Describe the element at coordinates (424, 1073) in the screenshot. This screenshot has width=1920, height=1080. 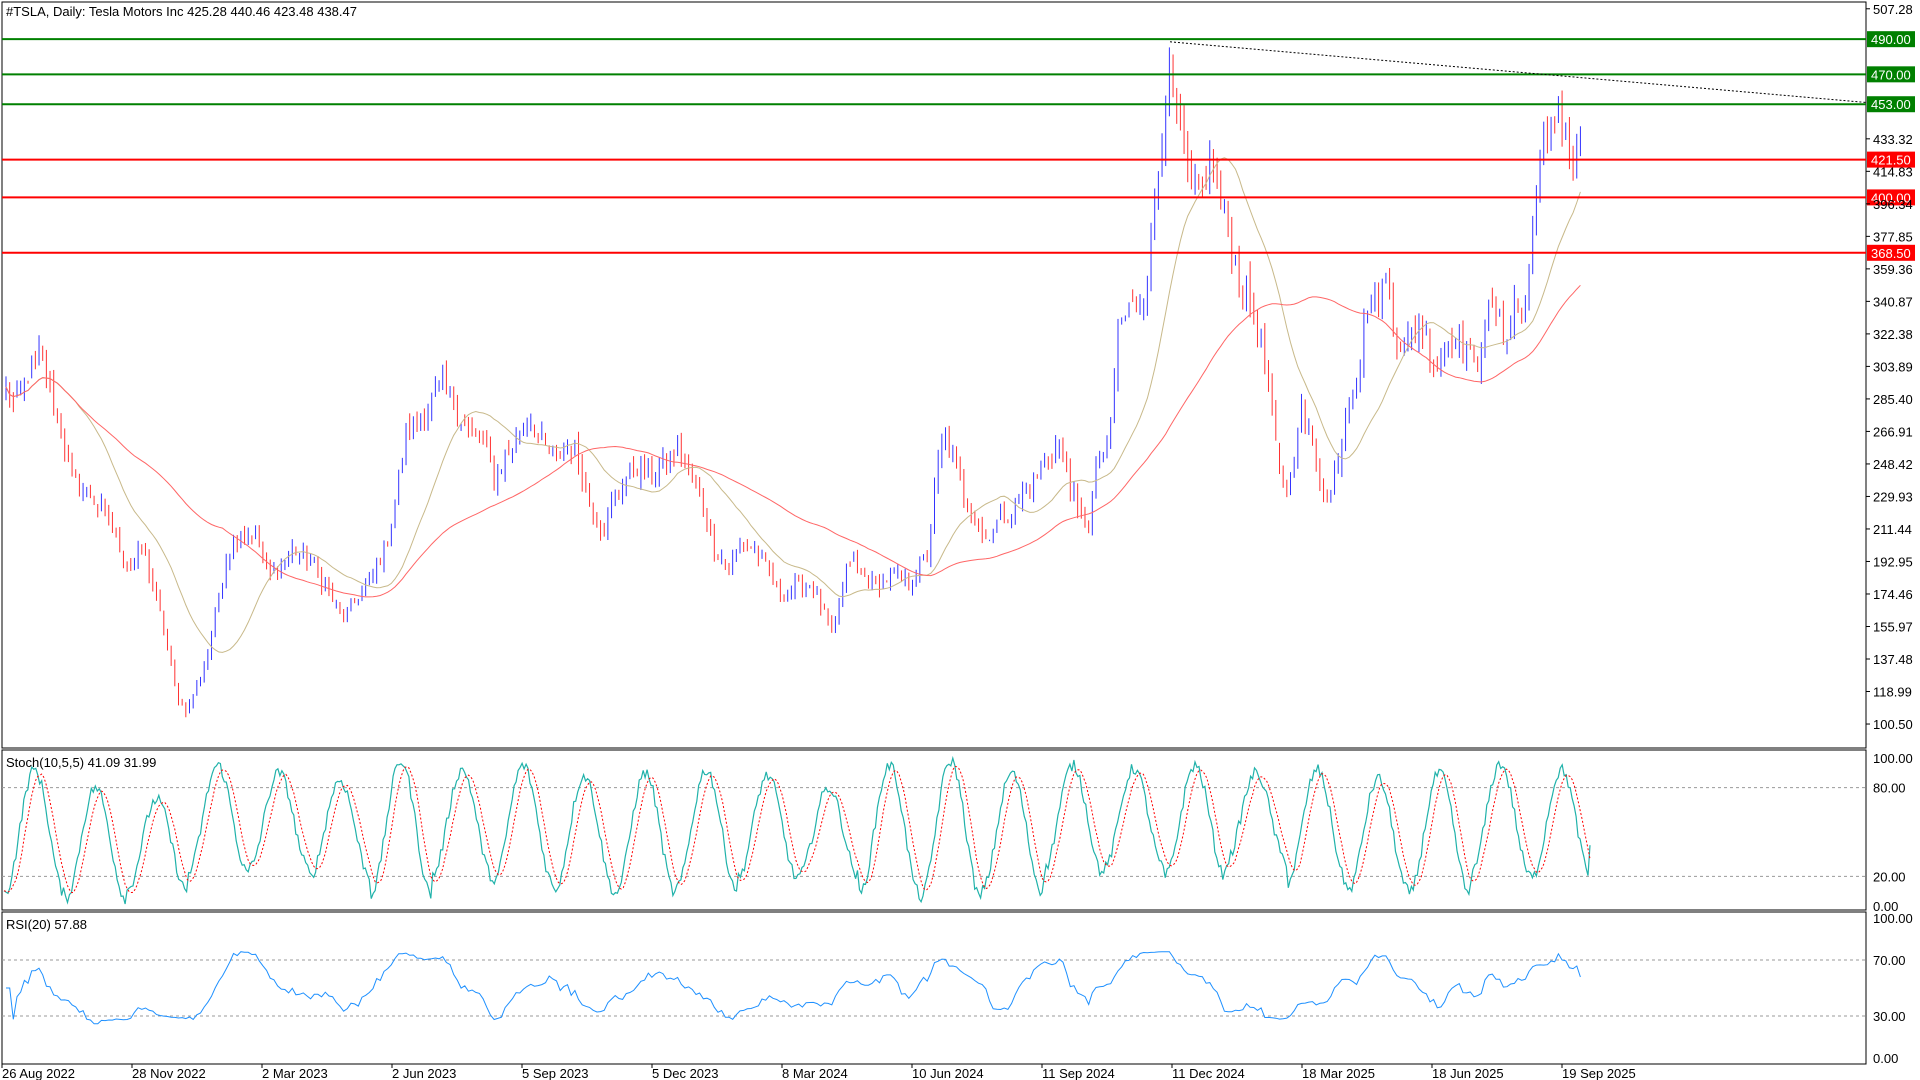
I see `date-tick-label: 2 Jun 2023` at that location.